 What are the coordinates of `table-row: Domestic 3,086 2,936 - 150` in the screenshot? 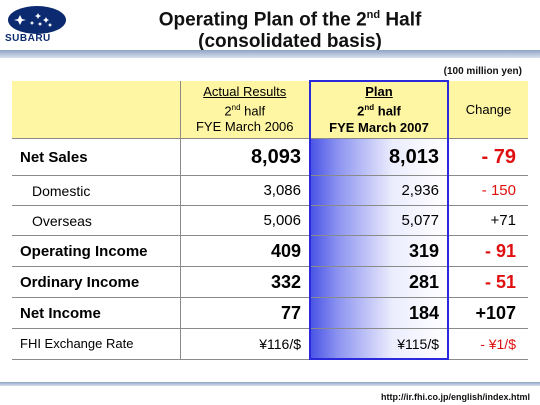 It's located at (270, 190).